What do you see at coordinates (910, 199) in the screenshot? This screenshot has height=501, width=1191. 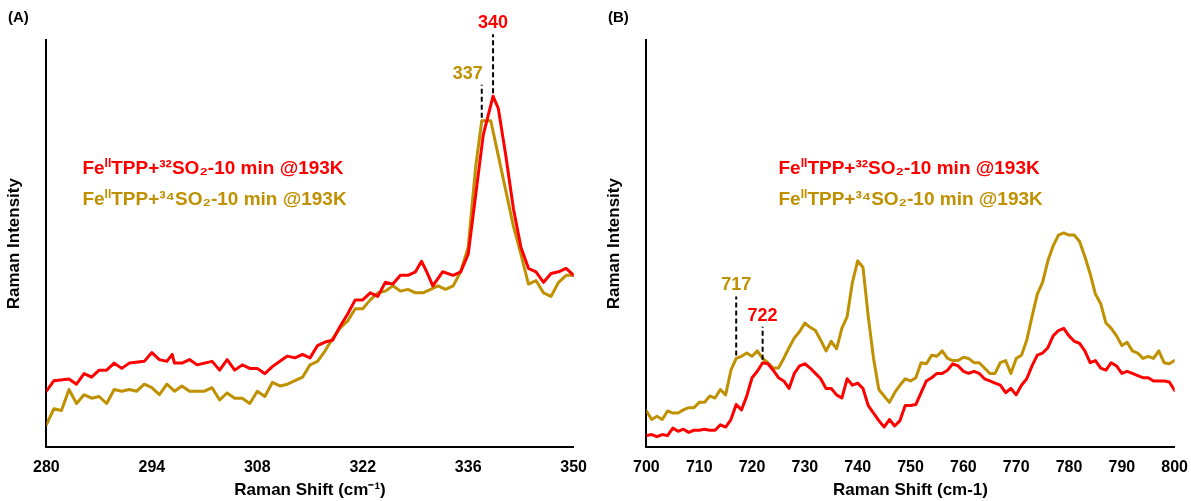 I see `series-label: Fe$^{II}$TPP+³⁴SO₂-10 min @193K` at bounding box center [910, 199].